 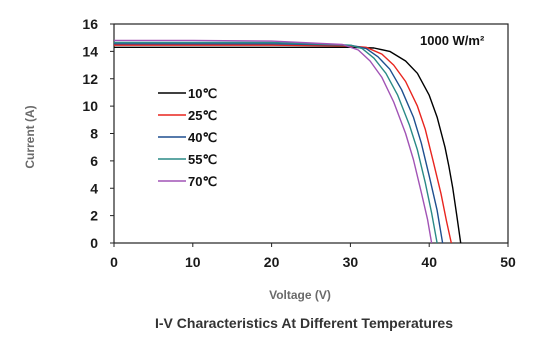 What do you see at coordinates (272, 262) in the screenshot?
I see `x-tick-label: 20` at bounding box center [272, 262].